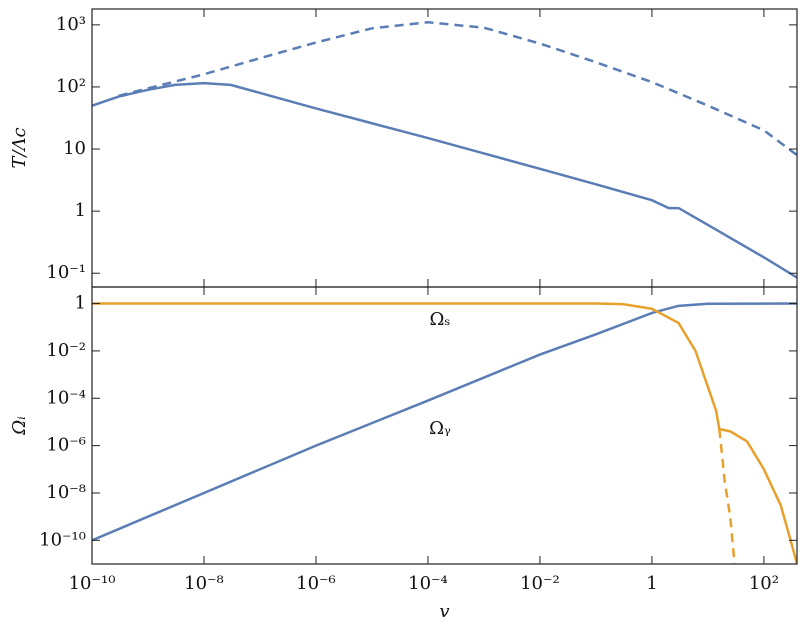 The image size is (809, 632). Describe the element at coordinates (428, 583) in the screenshot. I see `x-tick-label: 10⁻⁴` at that location.